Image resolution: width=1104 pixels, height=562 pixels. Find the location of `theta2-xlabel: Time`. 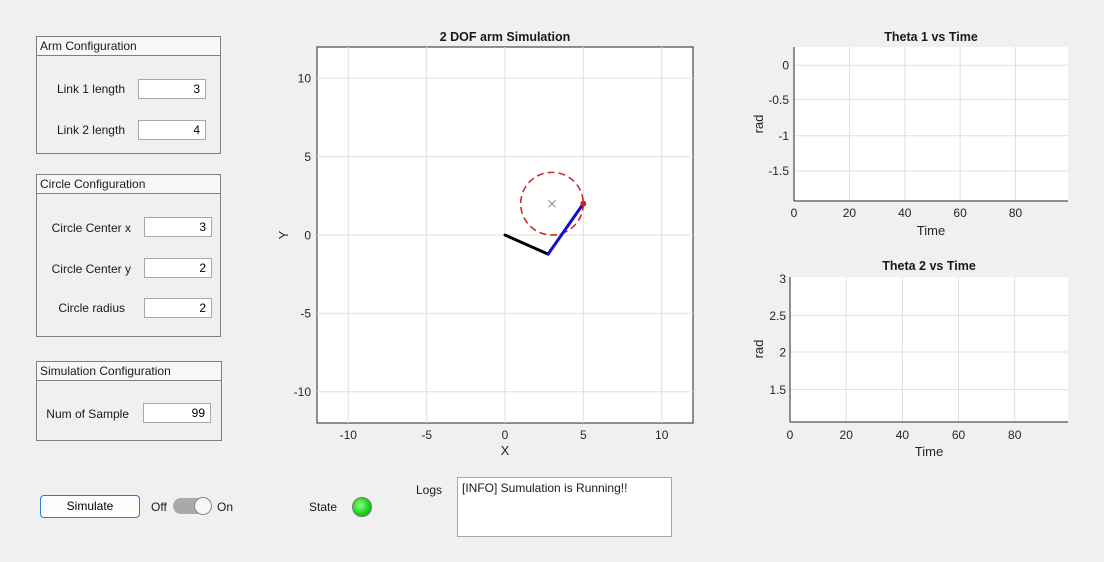

theta2-xlabel: Time is located at coordinates (929, 451).